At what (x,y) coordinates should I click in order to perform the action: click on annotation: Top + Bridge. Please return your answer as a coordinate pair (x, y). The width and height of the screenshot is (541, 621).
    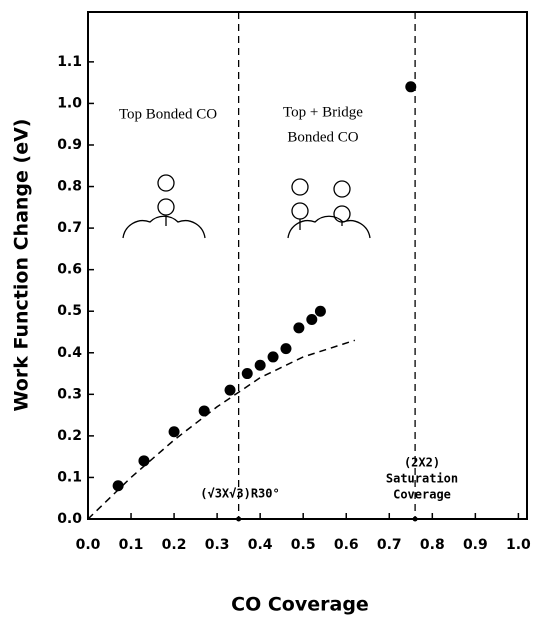
    Looking at the image, I should click on (323, 112).